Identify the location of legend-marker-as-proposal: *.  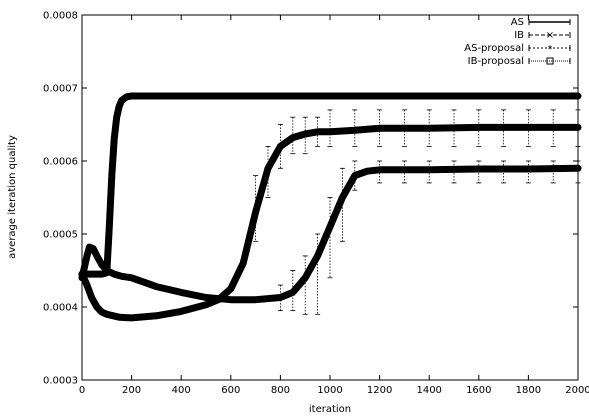
(550, 49).